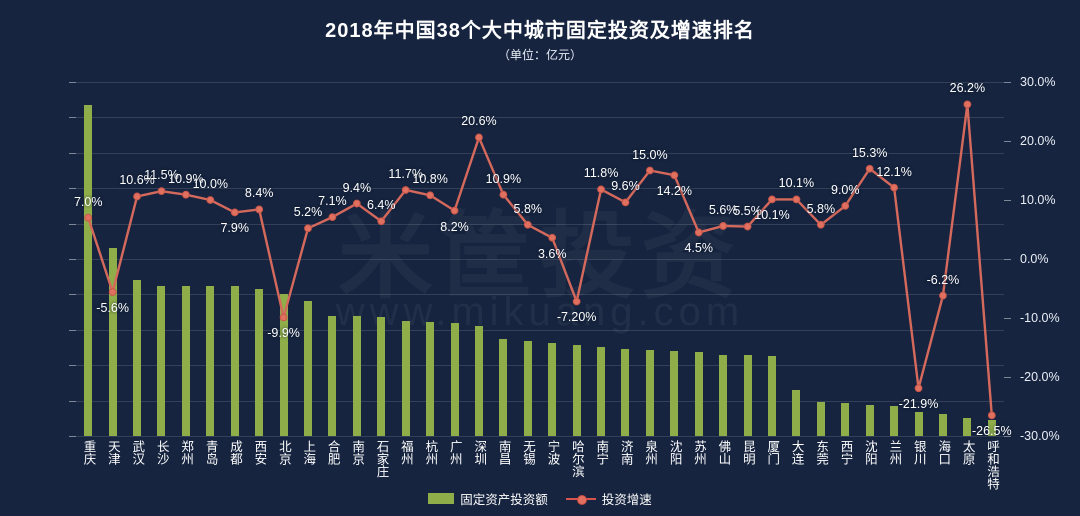 The width and height of the screenshot is (1080, 516). What do you see at coordinates (918, 452) in the screenshot?
I see `x-axis-label: 银川` at bounding box center [918, 452].